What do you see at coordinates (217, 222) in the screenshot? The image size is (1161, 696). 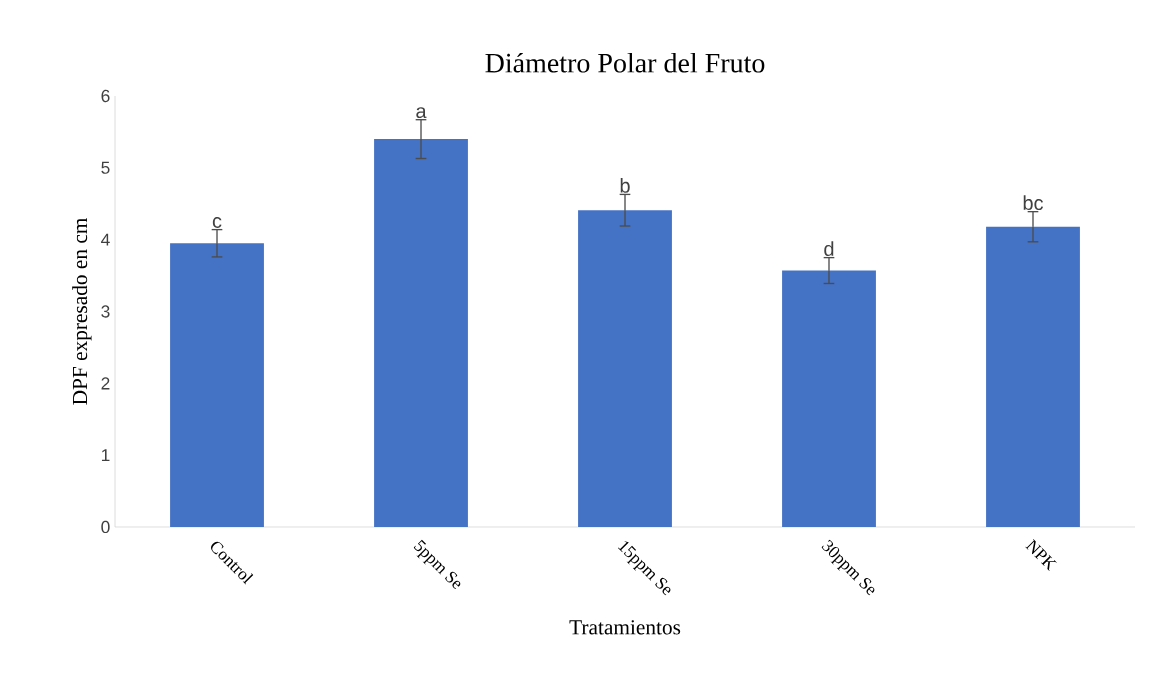 I see `annotation: c` at bounding box center [217, 222].